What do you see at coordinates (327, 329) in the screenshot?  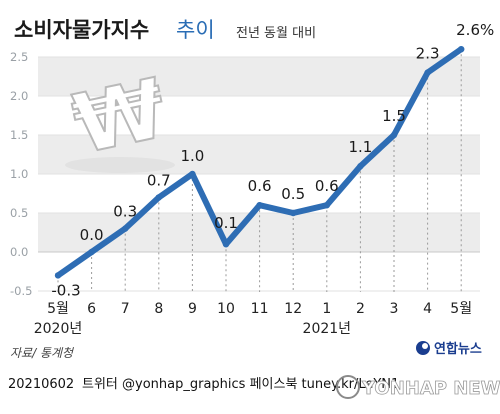 I see `year-label-1: 2021년` at bounding box center [327, 329].